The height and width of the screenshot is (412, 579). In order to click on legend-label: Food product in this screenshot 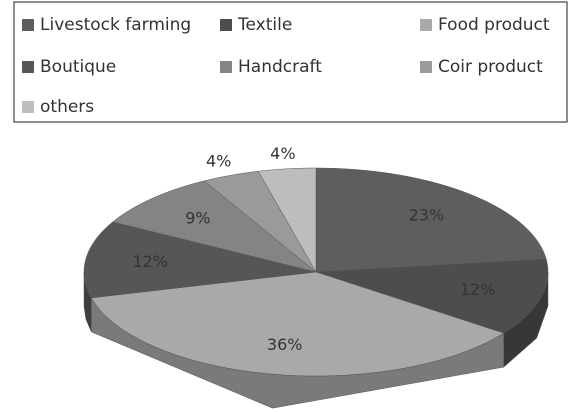, I will do `click(494, 25)`.